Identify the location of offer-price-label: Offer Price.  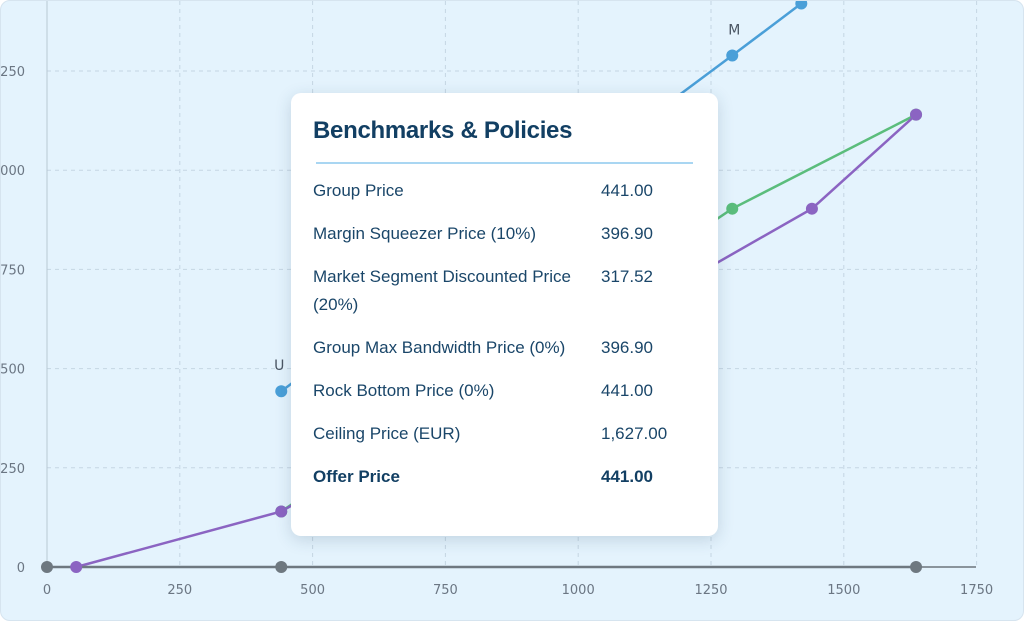
(356, 476).